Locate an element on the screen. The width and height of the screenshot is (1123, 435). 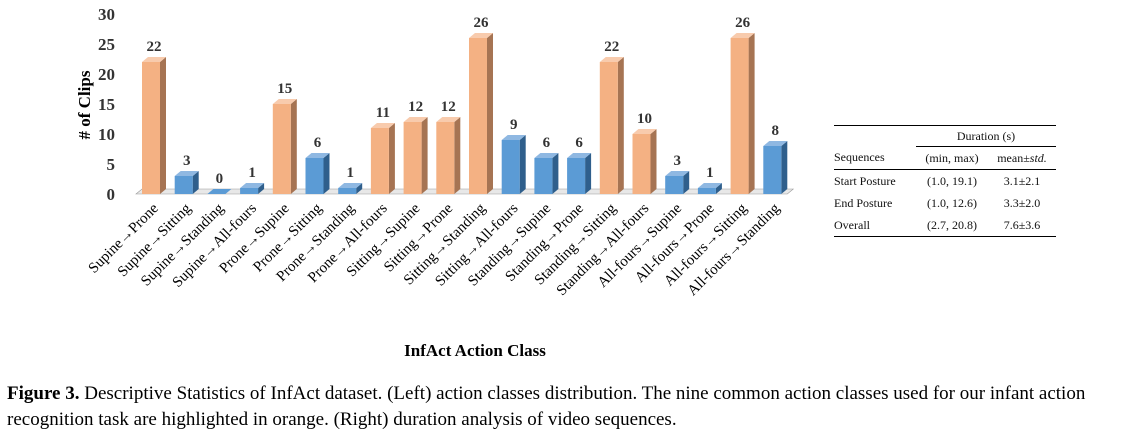
bar-Supine→Sitting is located at coordinates (186, 182).